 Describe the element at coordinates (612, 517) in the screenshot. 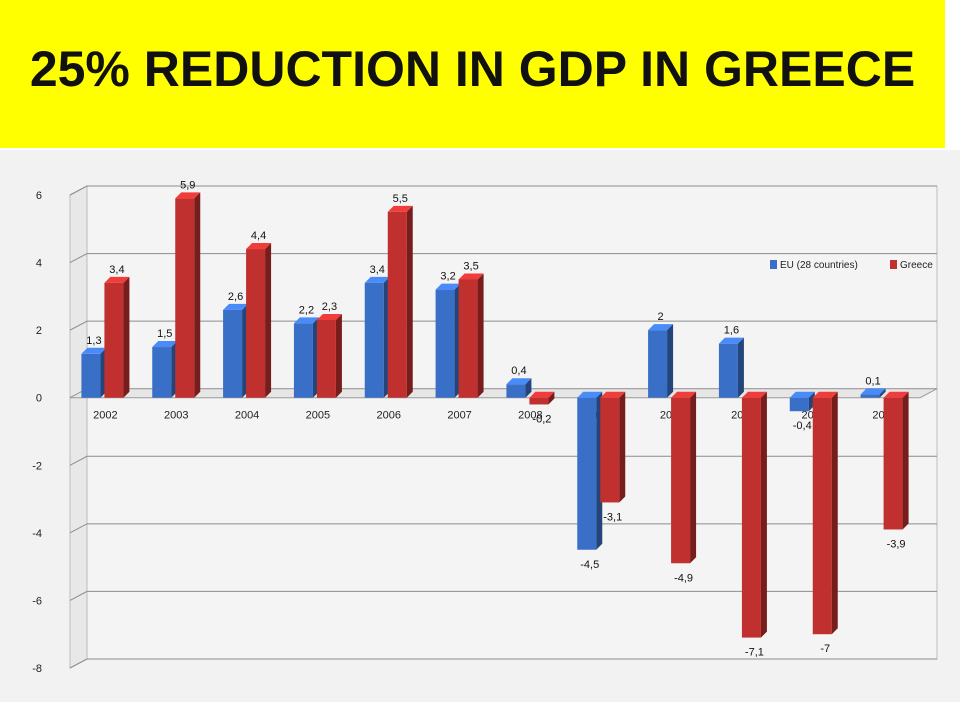

I see `greece-data-label: -3,1` at that location.